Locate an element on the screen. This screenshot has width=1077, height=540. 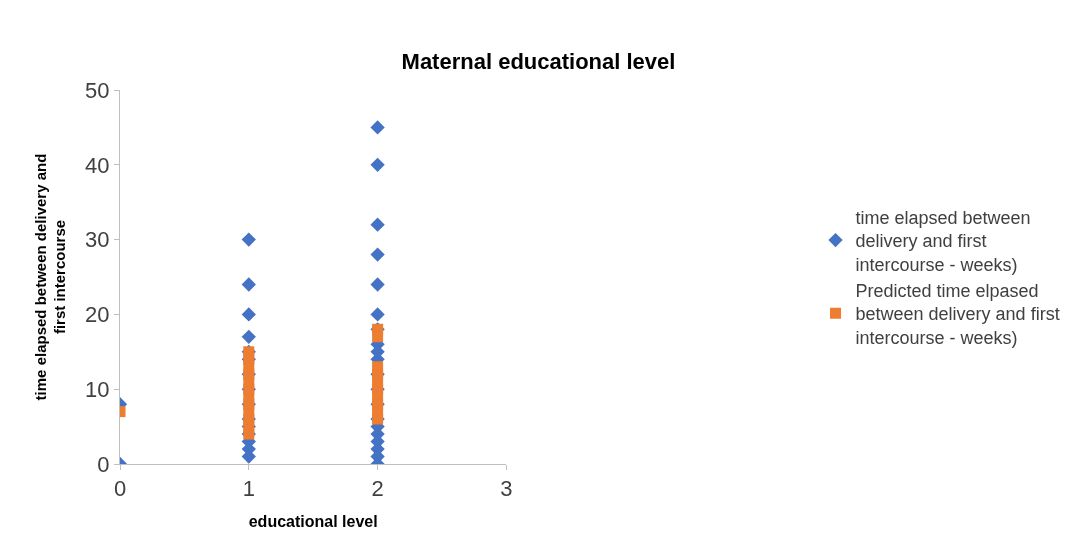
y-tick-label: 40 is located at coordinates (97, 165).